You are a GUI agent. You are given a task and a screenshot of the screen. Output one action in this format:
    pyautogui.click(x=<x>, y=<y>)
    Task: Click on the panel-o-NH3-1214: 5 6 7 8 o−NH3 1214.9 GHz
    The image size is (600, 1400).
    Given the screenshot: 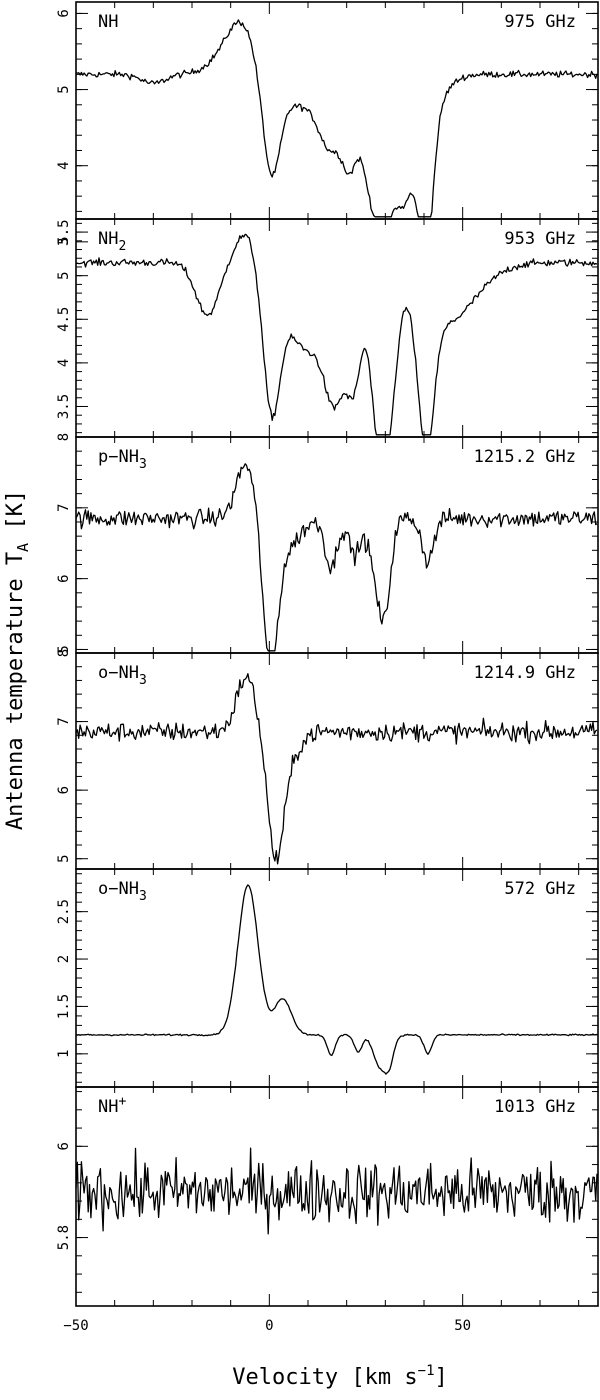 What is the action you would take?
    pyautogui.click(x=327, y=759)
    